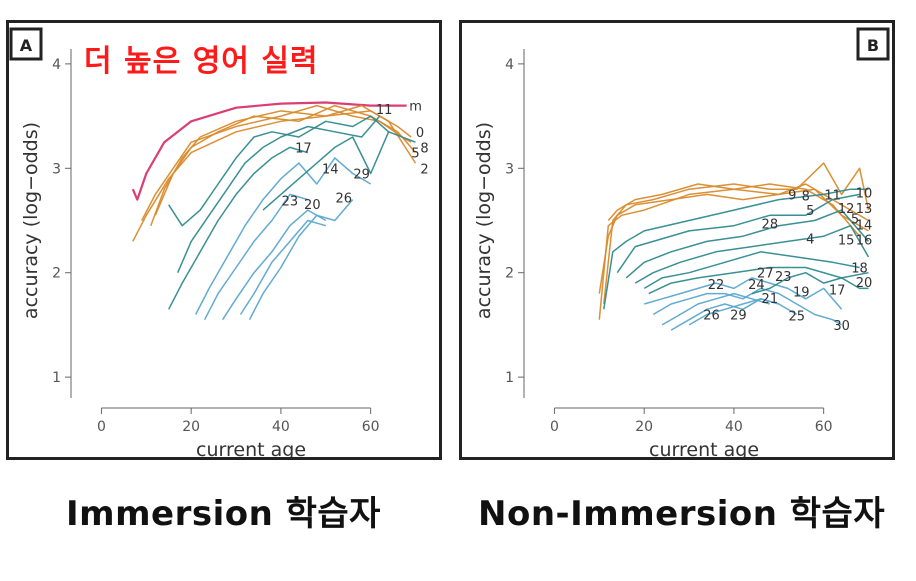  Describe the element at coordinates (846, 240) in the screenshot. I see `data-label: 15` at that location.